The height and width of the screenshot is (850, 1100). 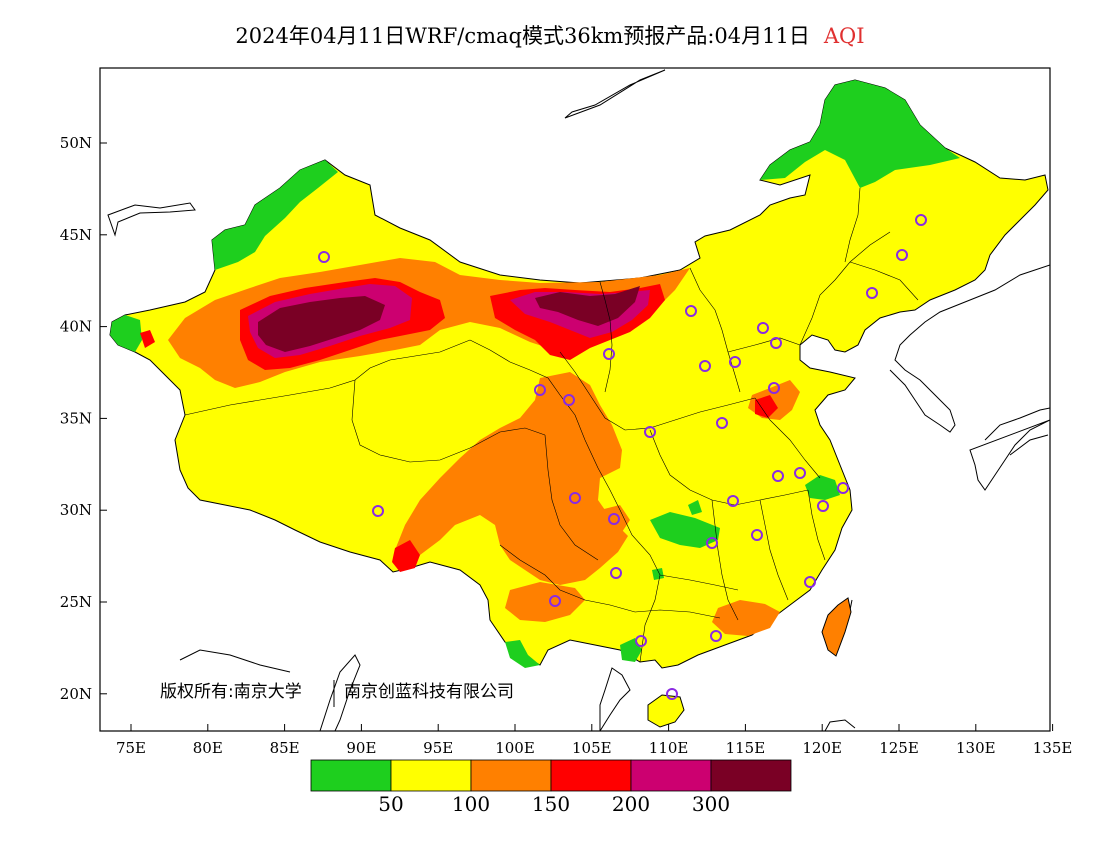 What do you see at coordinates (836, 627) in the screenshot?
I see `taiwan-island` at bounding box center [836, 627].